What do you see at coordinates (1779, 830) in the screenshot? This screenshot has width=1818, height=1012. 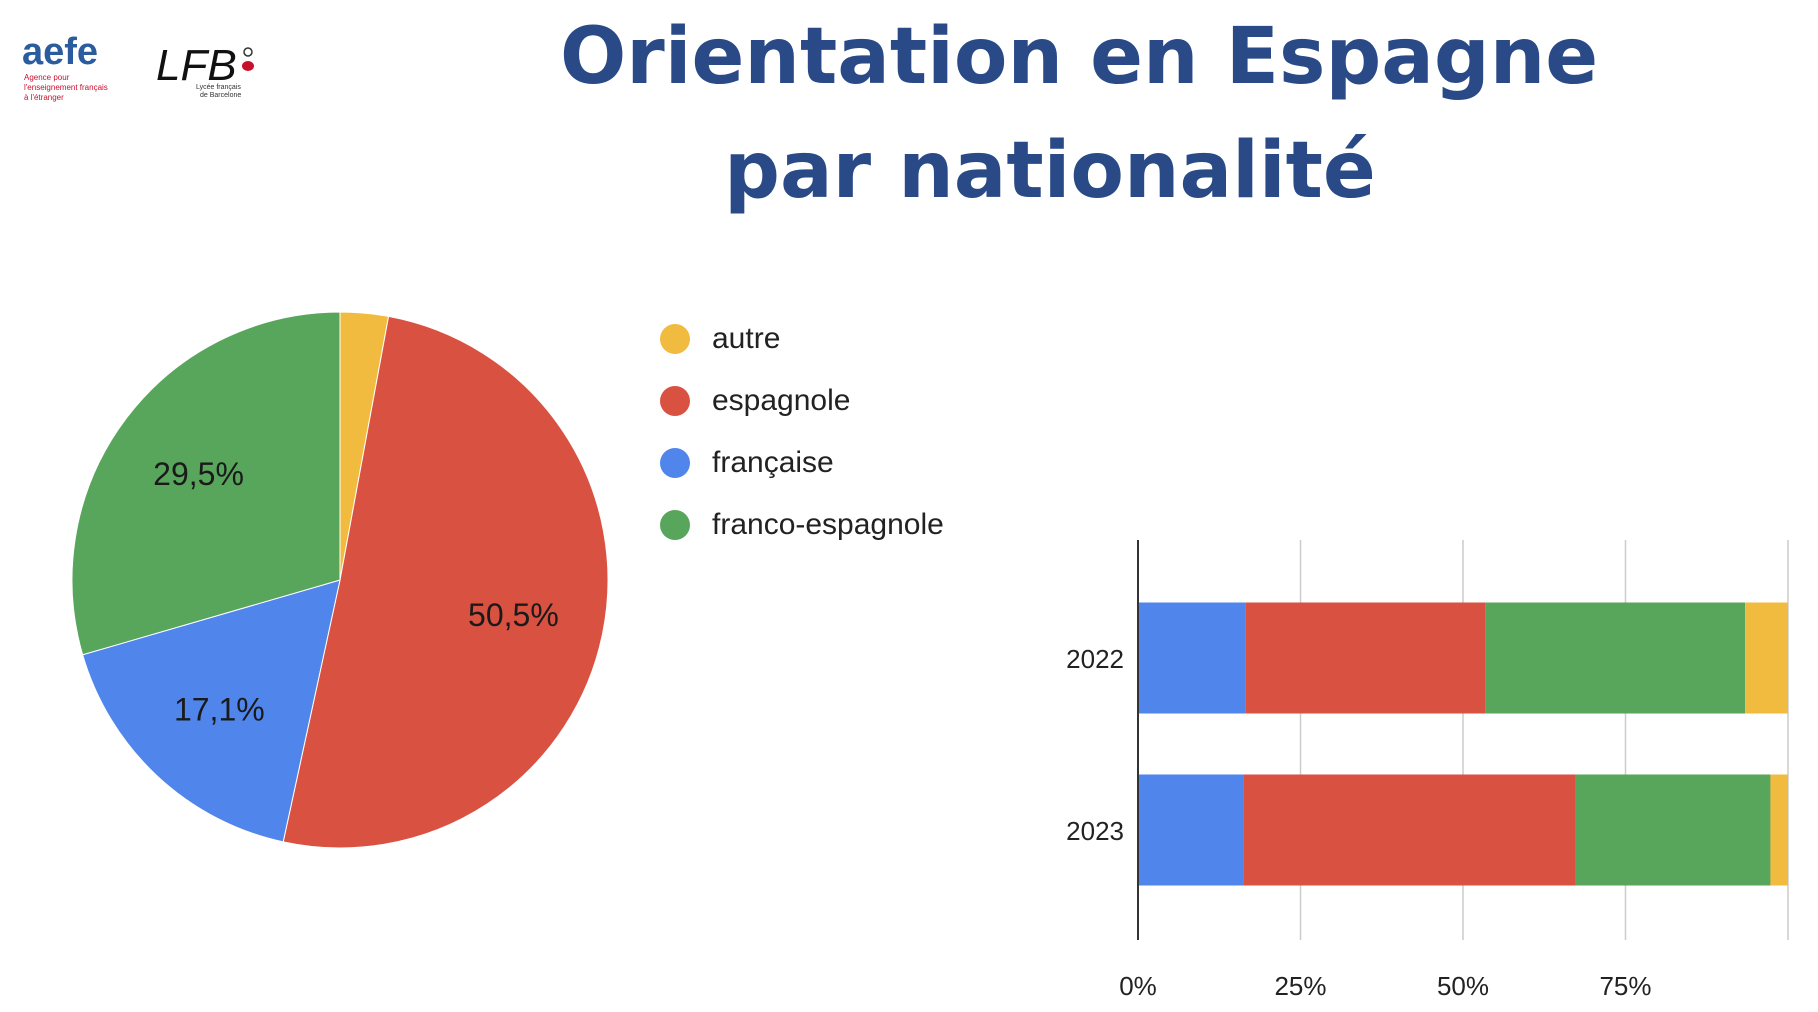 I see `bar-segment-2023-autre` at bounding box center [1779, 830].